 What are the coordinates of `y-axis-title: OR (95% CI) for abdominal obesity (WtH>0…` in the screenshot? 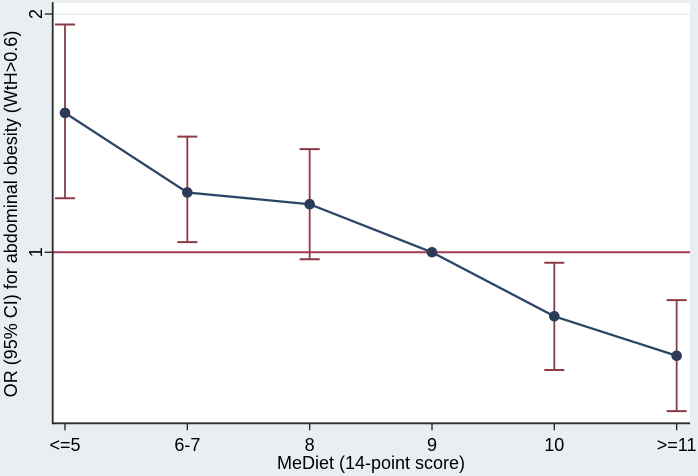 It's located at (11, 214).